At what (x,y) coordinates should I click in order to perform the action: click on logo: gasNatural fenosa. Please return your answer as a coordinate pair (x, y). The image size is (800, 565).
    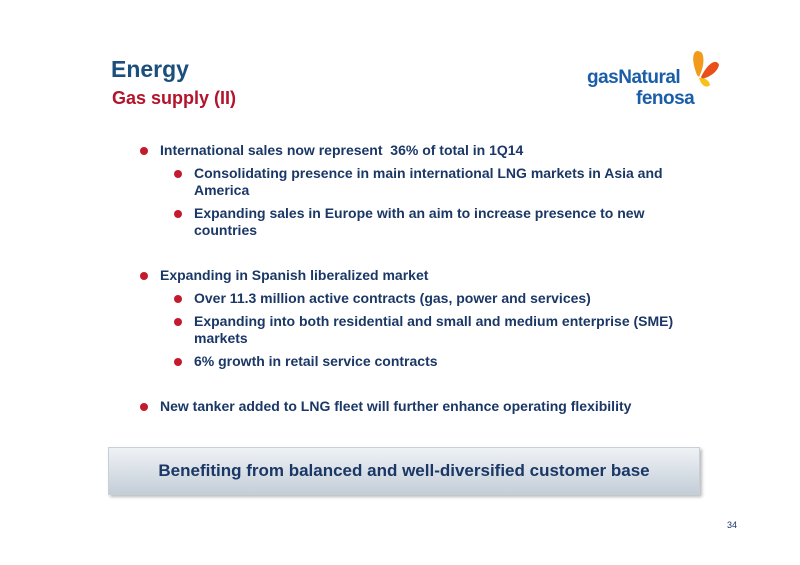
    Looking at the image, I should click on (653, 80).